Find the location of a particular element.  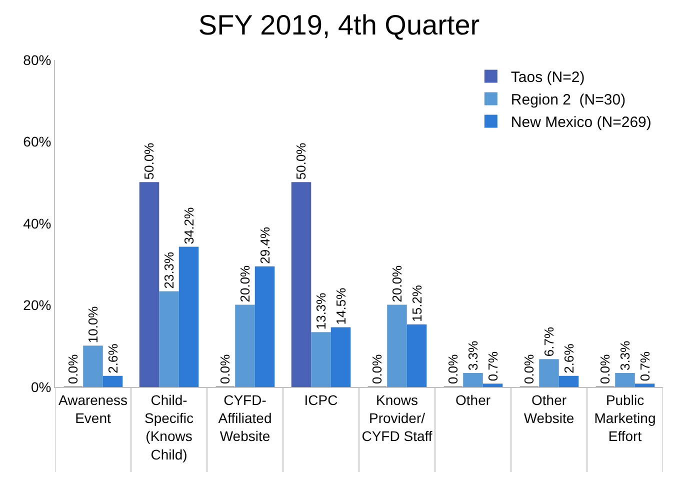

x-tick-label: ICPC is located at coordinates (321, 400).